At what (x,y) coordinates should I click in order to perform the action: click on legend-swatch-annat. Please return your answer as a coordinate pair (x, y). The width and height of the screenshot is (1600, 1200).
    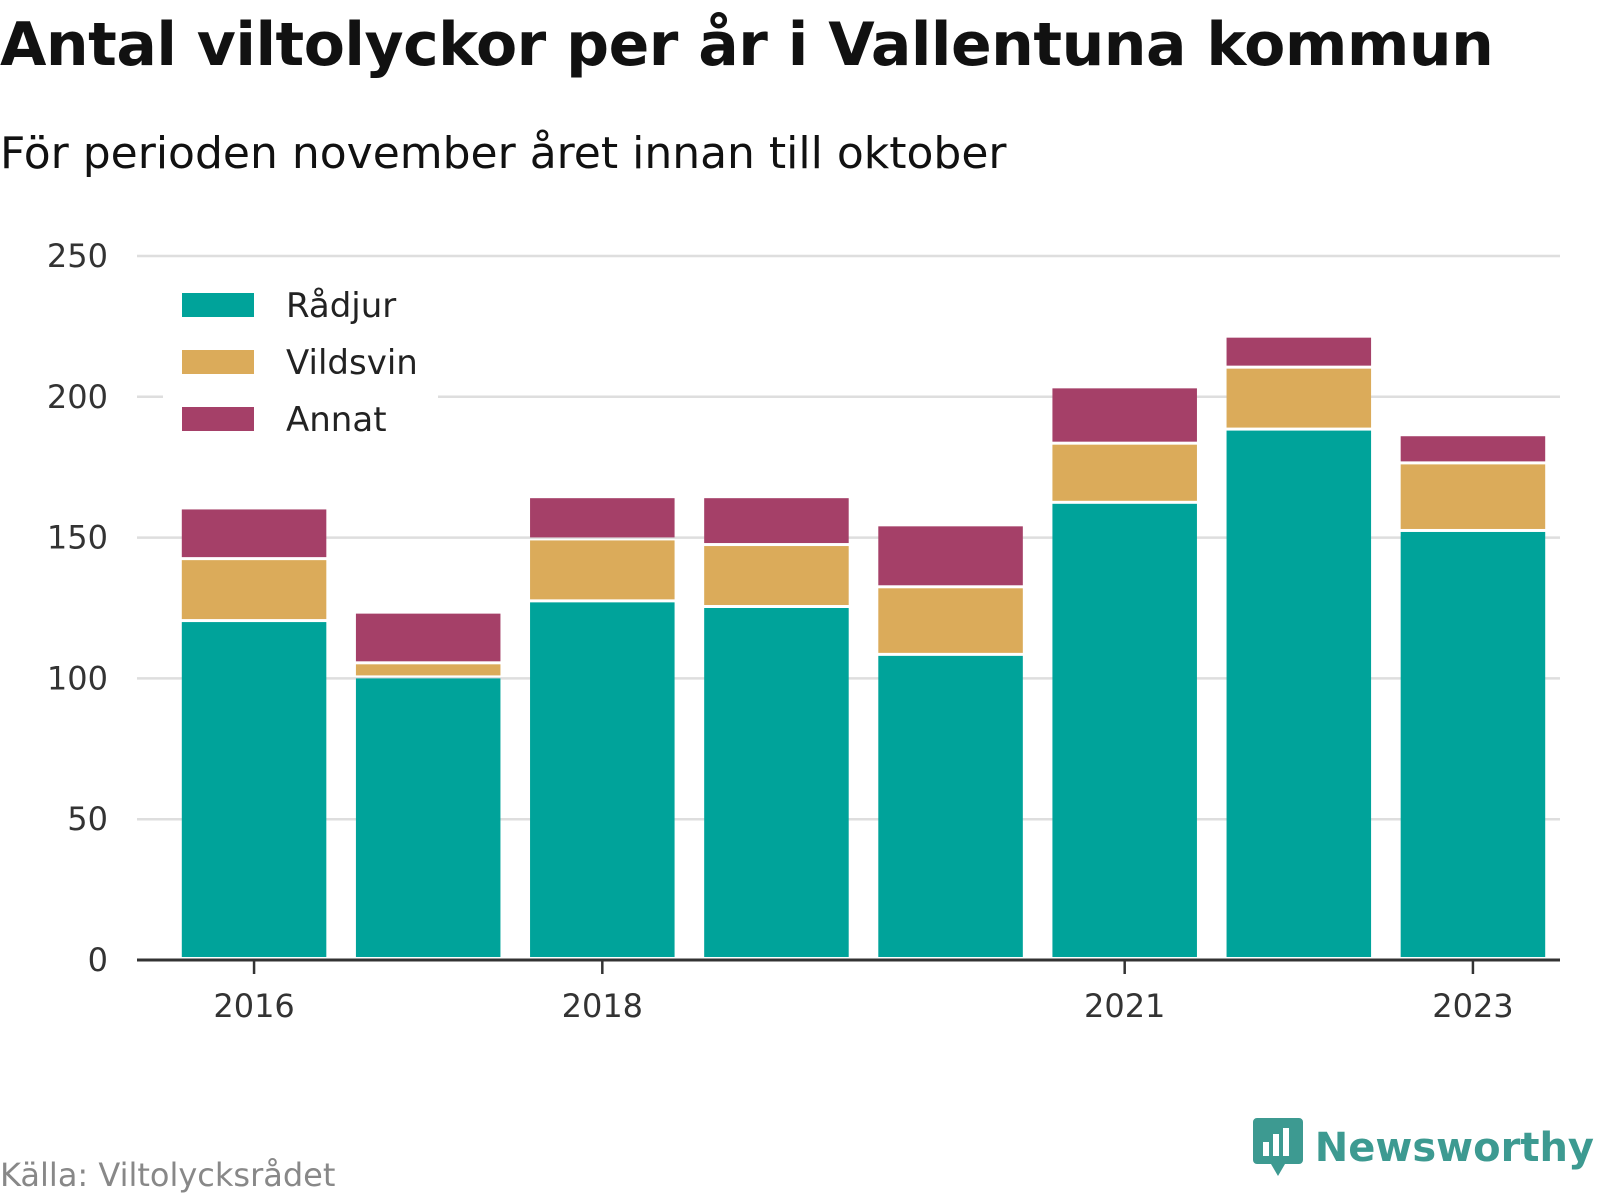
    Looking at the image, I should click on (218, 419).